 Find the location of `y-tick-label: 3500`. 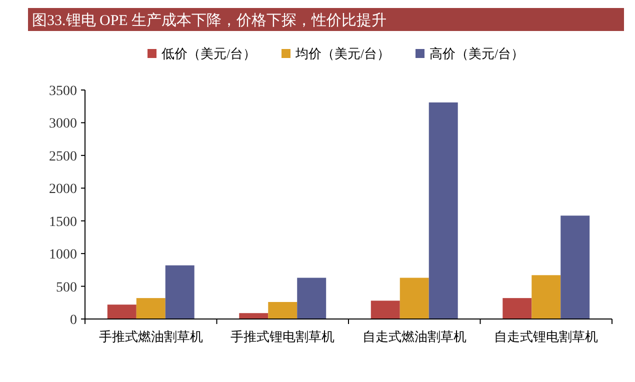

y-tick-label: 3500 is located at coordinates (63, 91).